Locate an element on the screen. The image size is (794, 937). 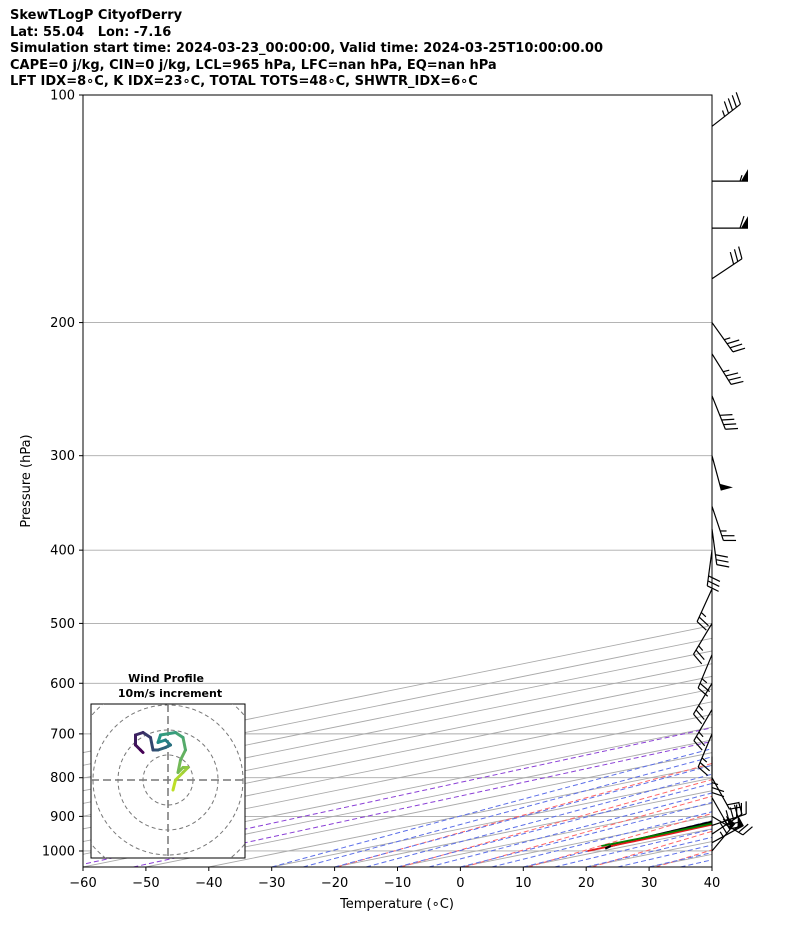
y-axis: 1000 900 800 700 600 500 400 300 200 100 is located at coordinates (62, 474).